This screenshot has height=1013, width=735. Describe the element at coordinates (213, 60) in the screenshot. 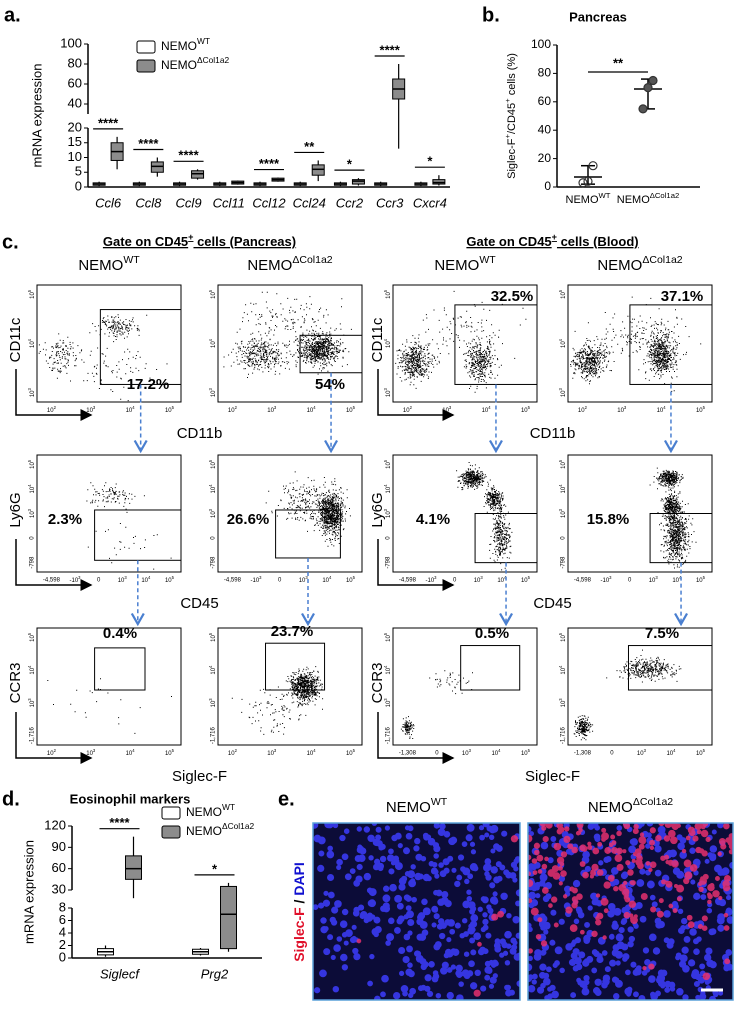

I see `legend-label-part: ΔCol1a2` at that location.